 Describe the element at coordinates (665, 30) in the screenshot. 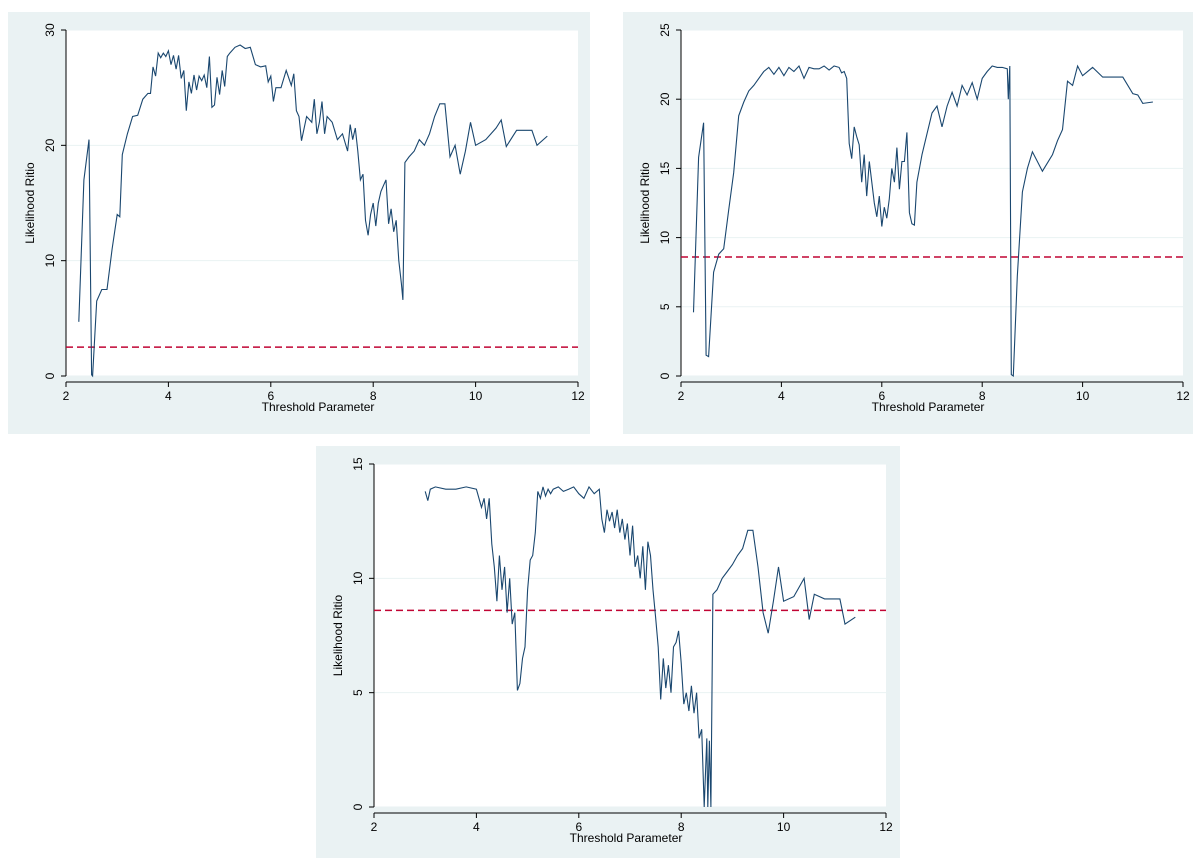

I see `y-tick-label: 25` at that location.